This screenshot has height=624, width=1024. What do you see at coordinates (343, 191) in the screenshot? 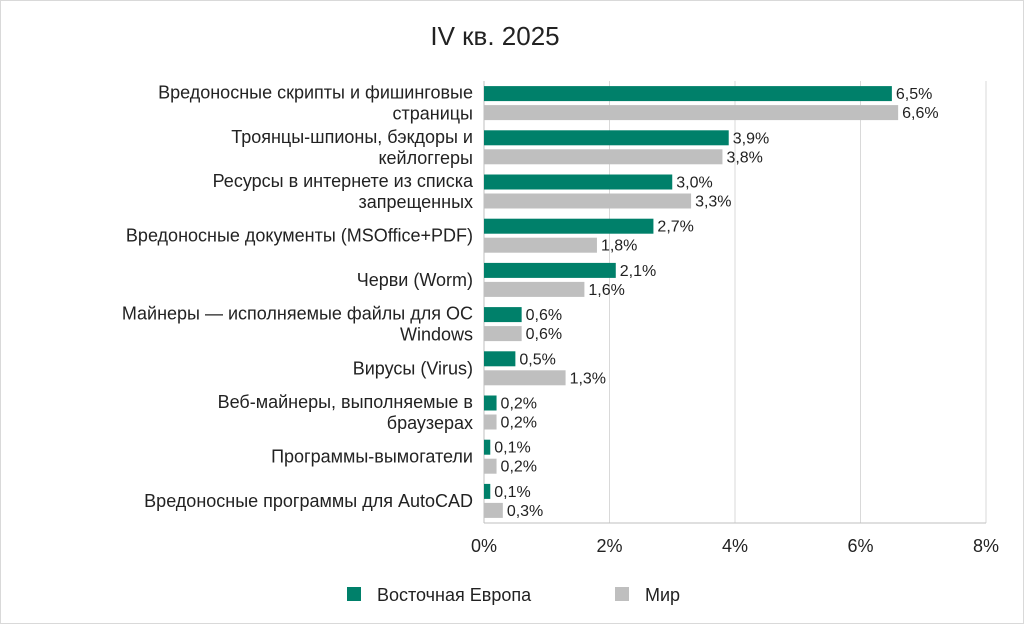
I see `category-label: Ресурсы в интернете из списка запрещенных` at bounding box center [343, 191].